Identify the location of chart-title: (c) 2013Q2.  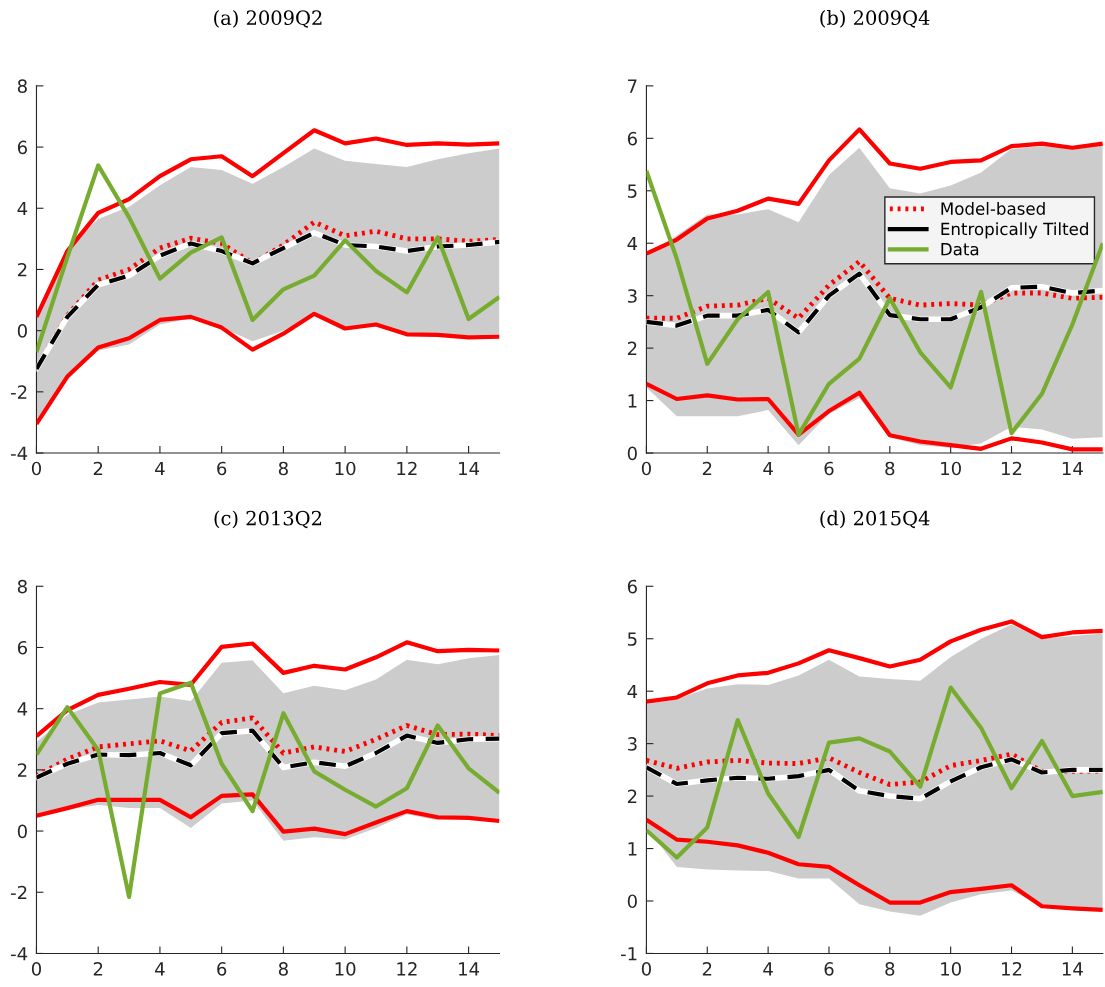
(268, 519).